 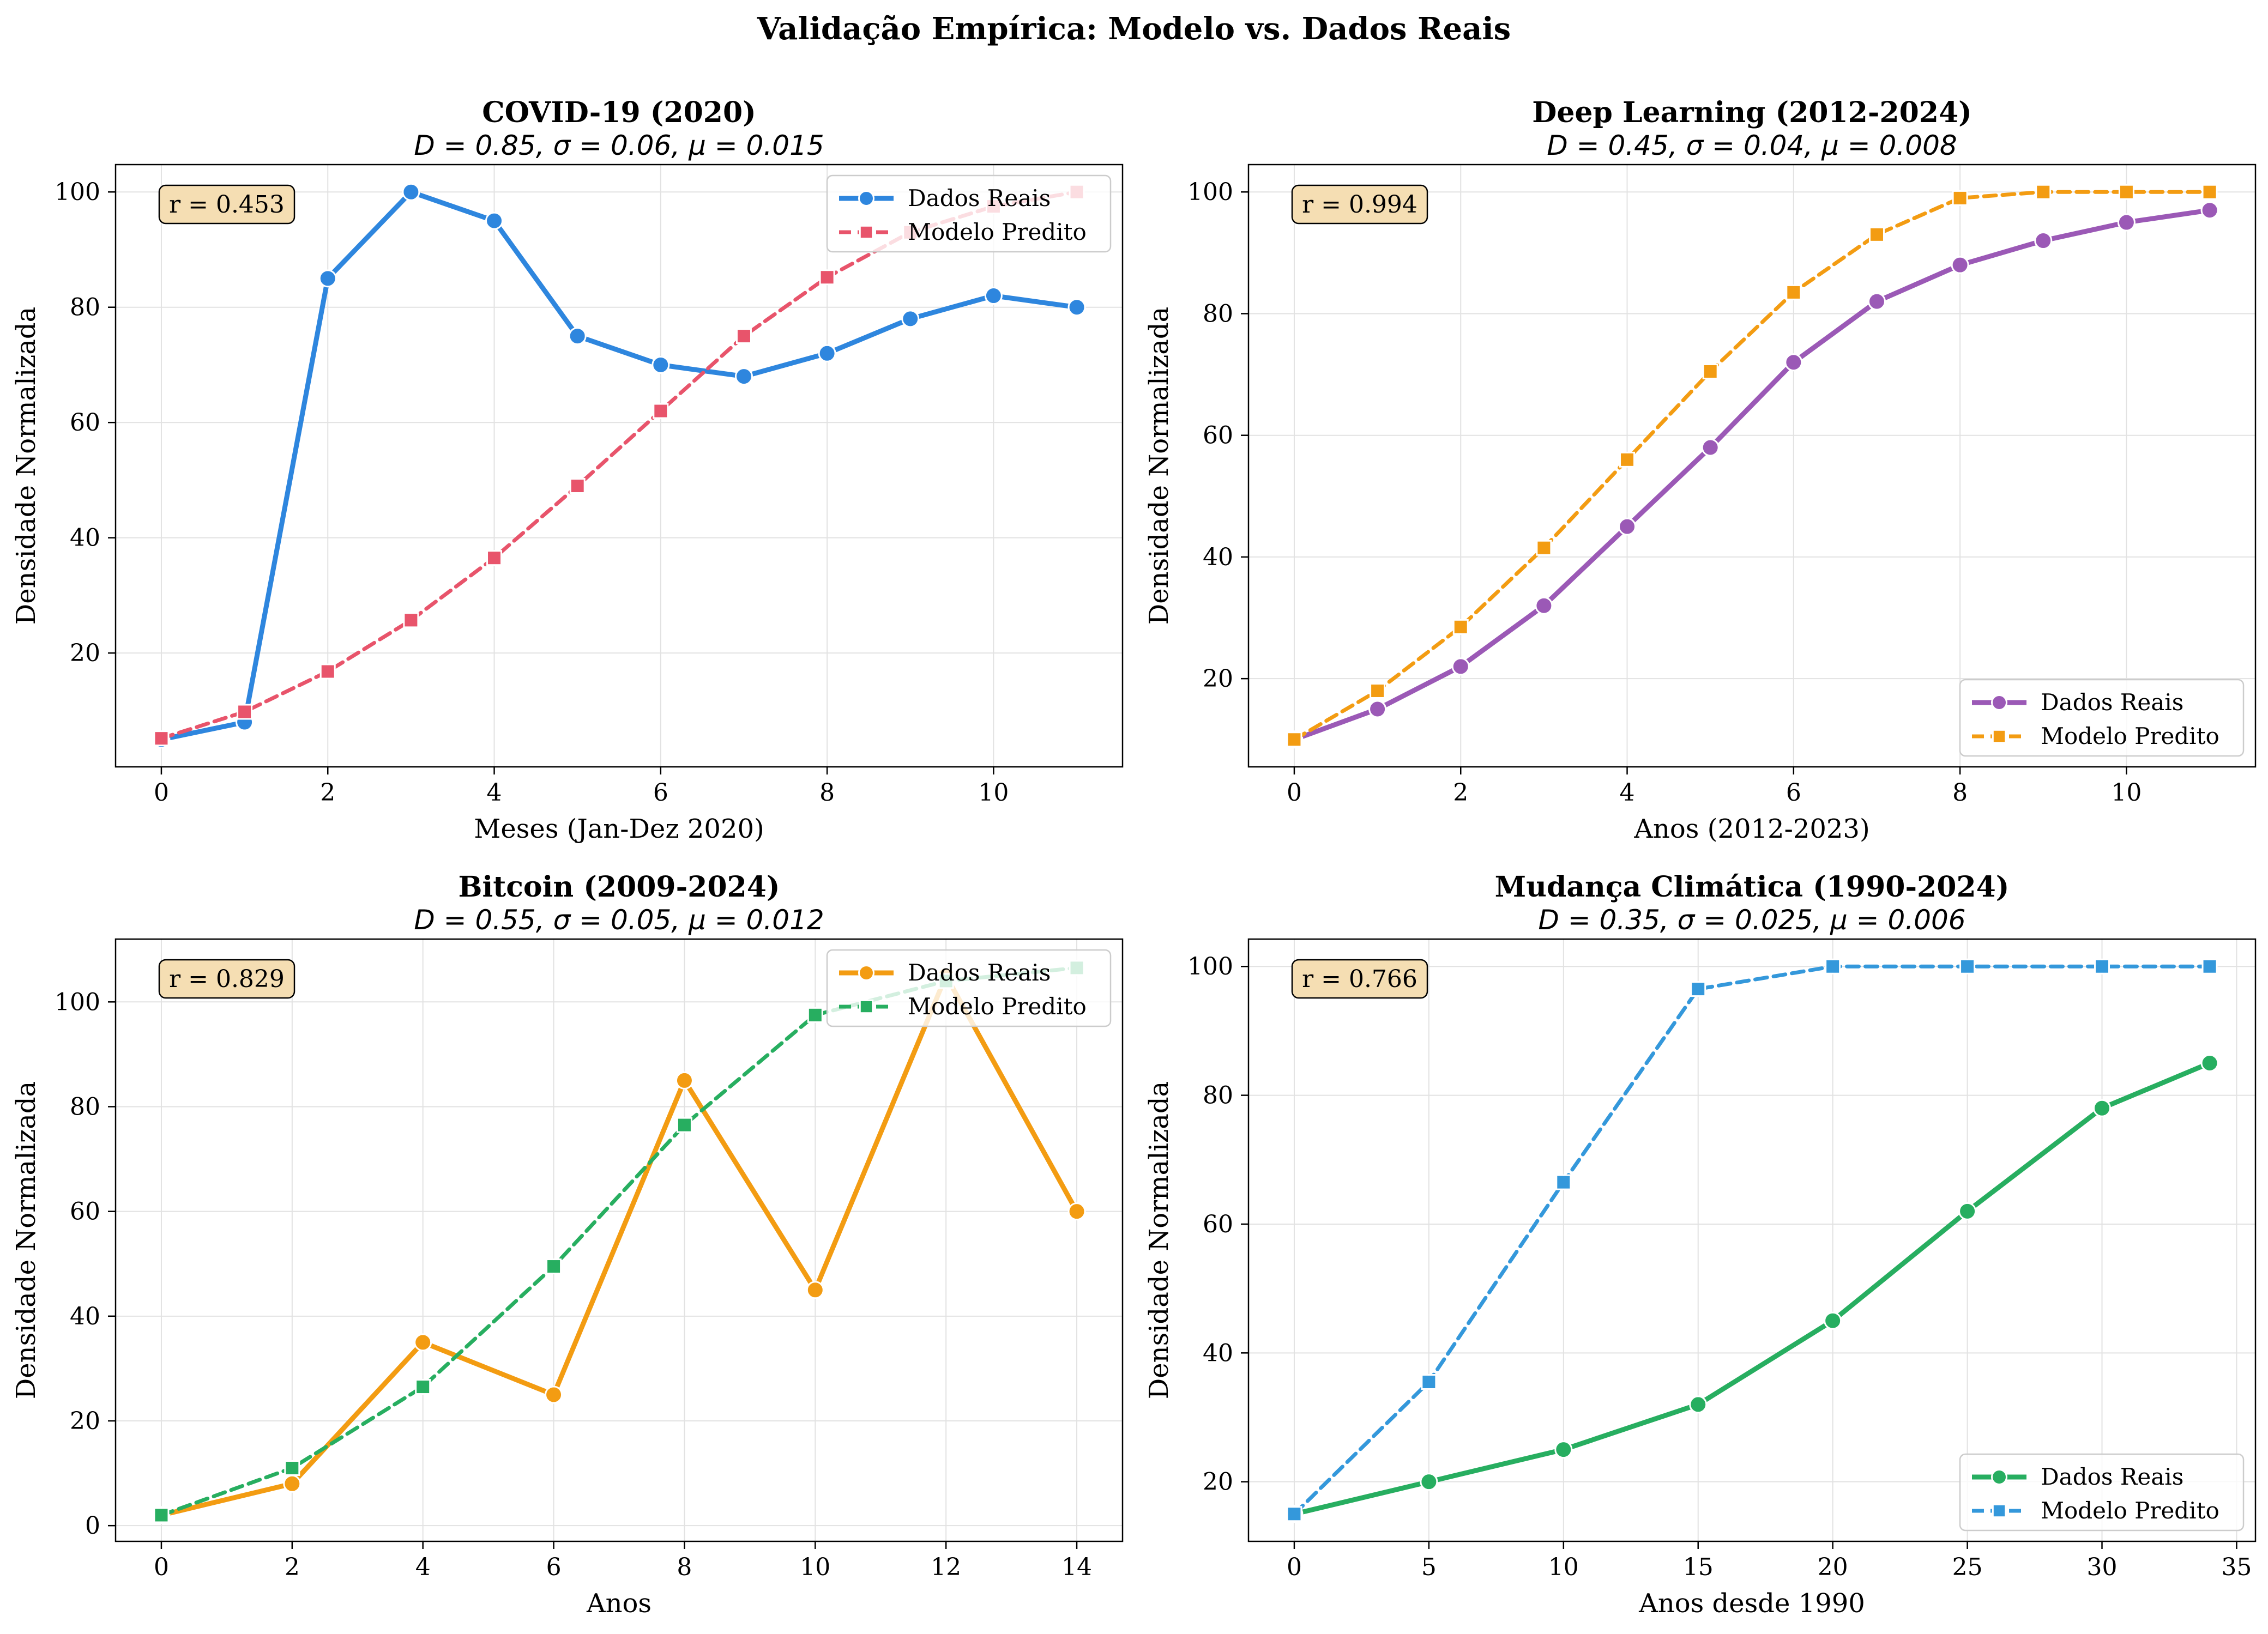 What do you see at coordinates (1751, 829) in the screenshot?
I see `x-axis-label: Anos (2012-2023)` at bounding box center [1751, 829].